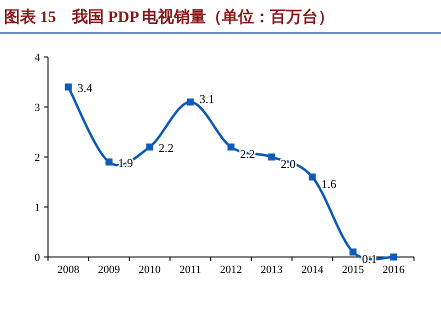 This screenshot has width=441, height=323. What do you see at coordinates (37, 108) in the screenshot?
I see `y-tick-label: 3` at bounding box center [37, 108].